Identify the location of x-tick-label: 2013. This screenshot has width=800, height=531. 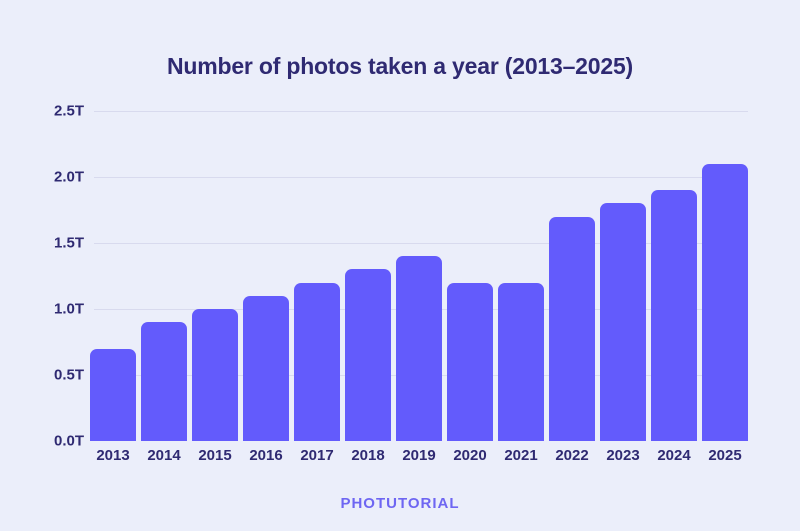
(113, 455).